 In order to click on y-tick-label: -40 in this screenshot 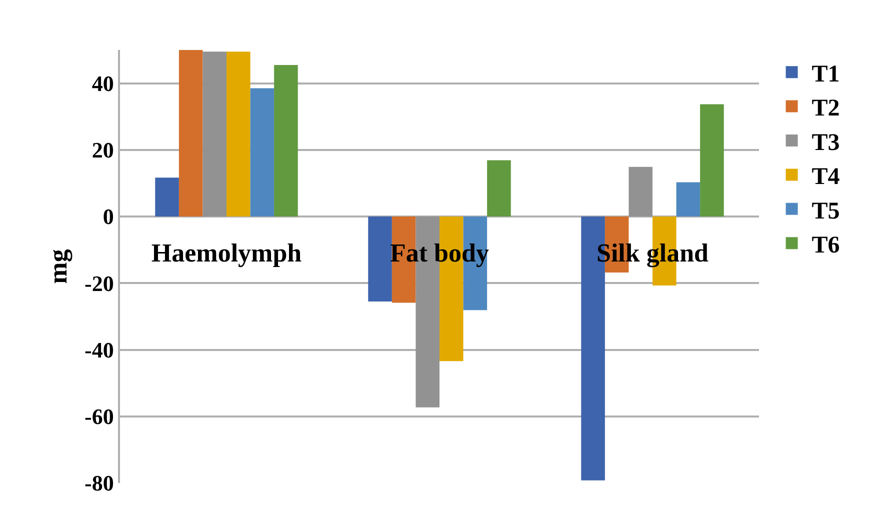, I will do `click(99, 349)`.